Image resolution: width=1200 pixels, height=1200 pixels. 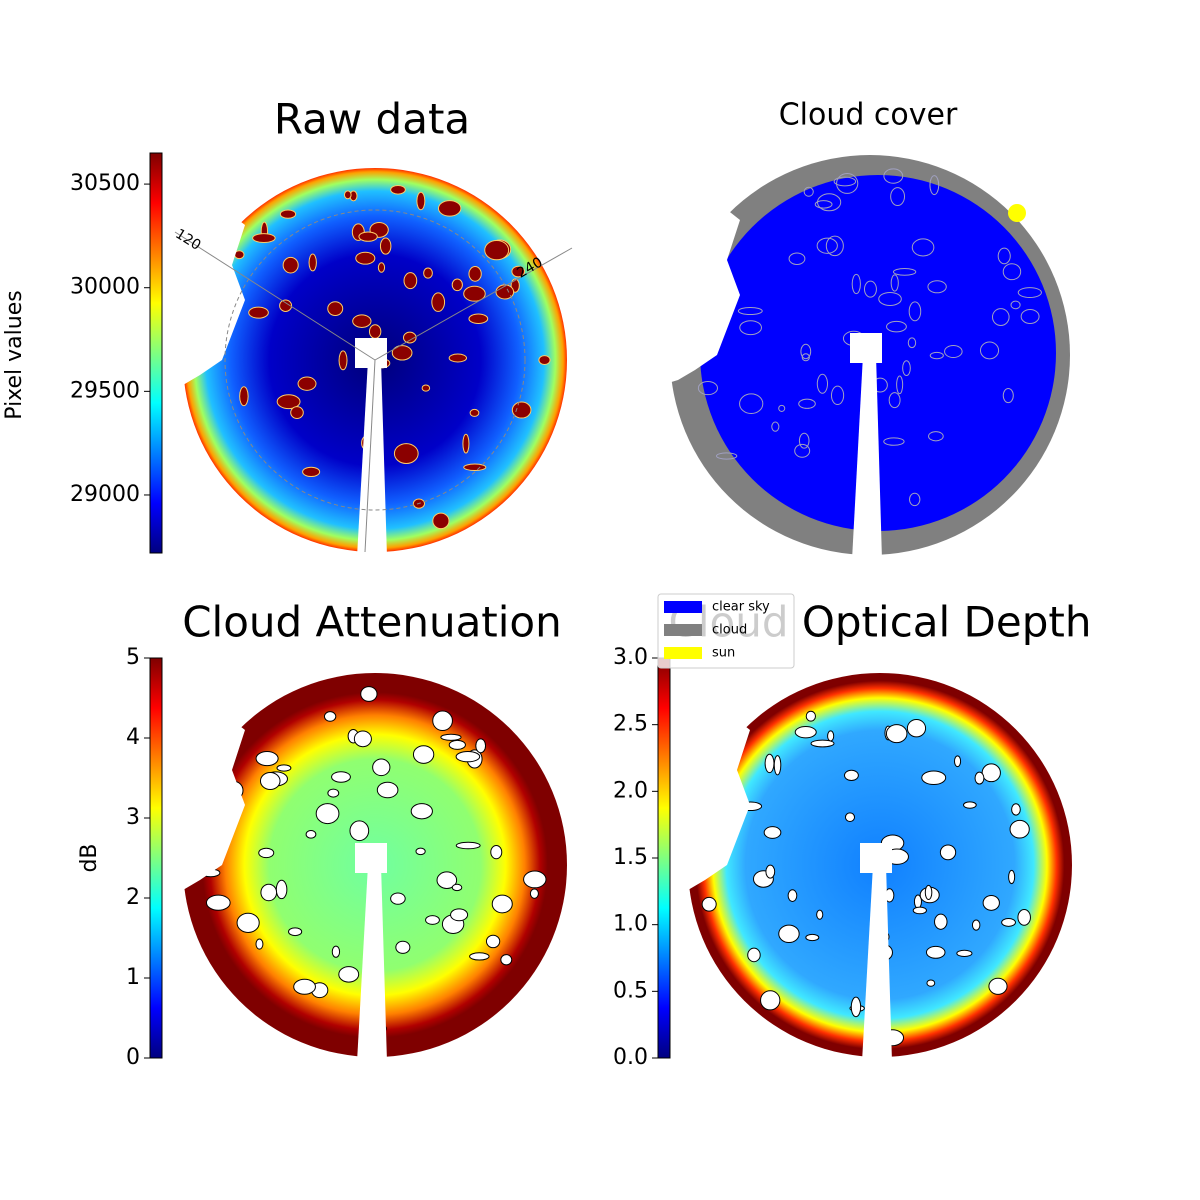 What do you see at coordinates (630, 657) in the screenshot?
I see `colorbar-tick-label: 3.0` at bounding box center [630, 657].